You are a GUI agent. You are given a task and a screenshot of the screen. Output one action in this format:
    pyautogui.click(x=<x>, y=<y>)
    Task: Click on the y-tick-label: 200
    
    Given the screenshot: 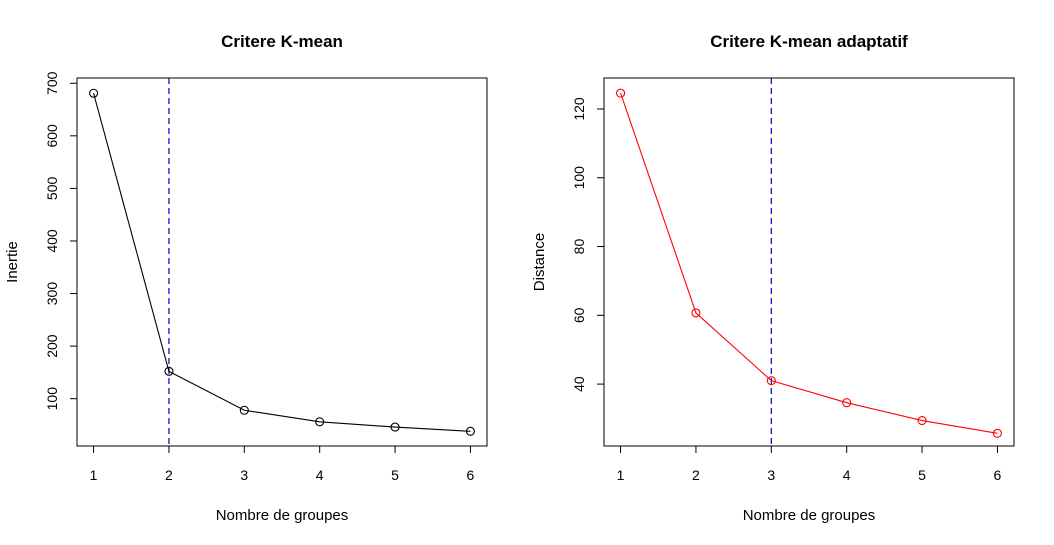 What is the action you would take?
    pyautogui.click(x=52, y=346)
    